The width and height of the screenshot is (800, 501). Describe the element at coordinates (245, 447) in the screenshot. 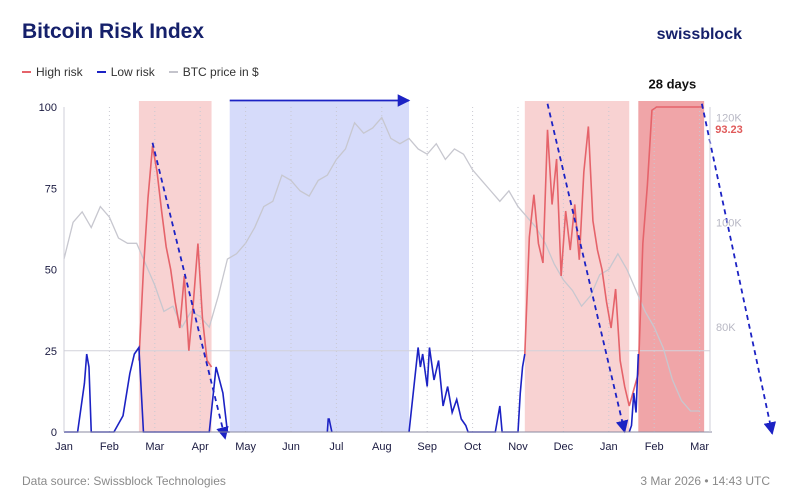

I see `x-tick-label-4: May` at that location.